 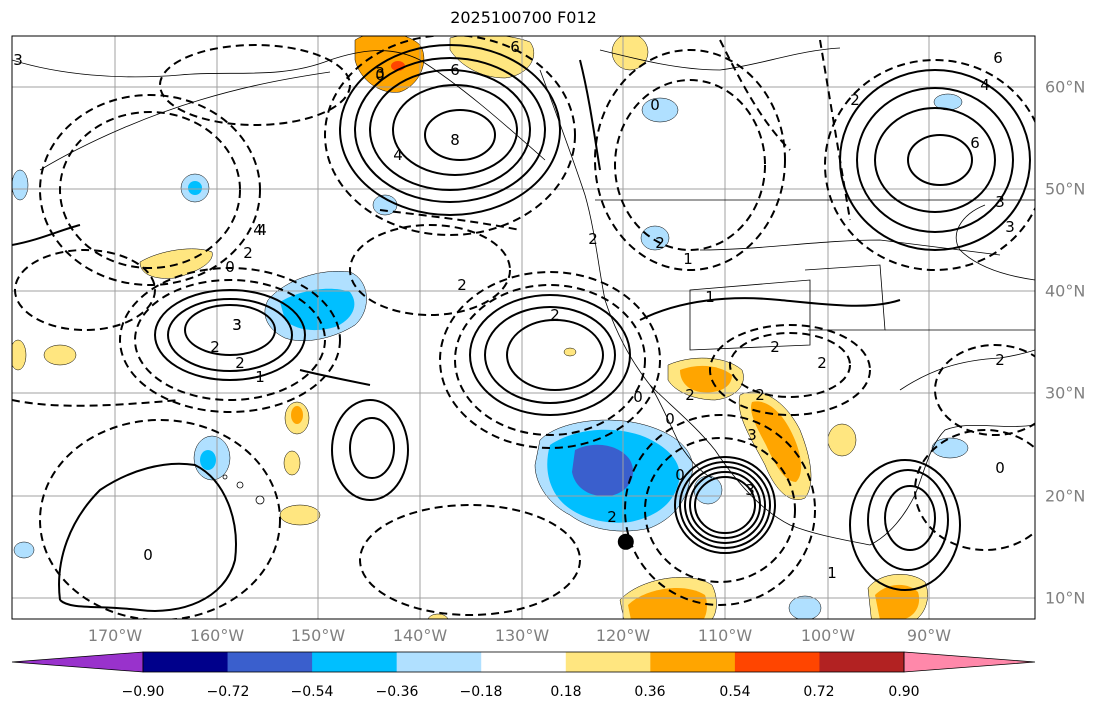 I want to click on negative-anomaly-dark, so click(x=603, y=470).